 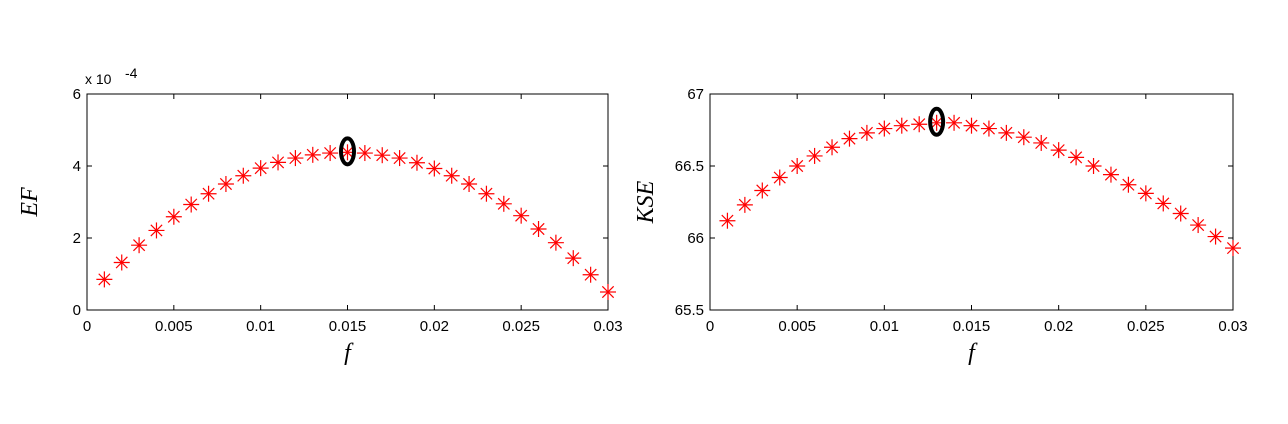 What do you see at coordinates (646, 202) in the screenshot?
I see `kse-y-axis-label: KSE` at bounding box center [646, 202].